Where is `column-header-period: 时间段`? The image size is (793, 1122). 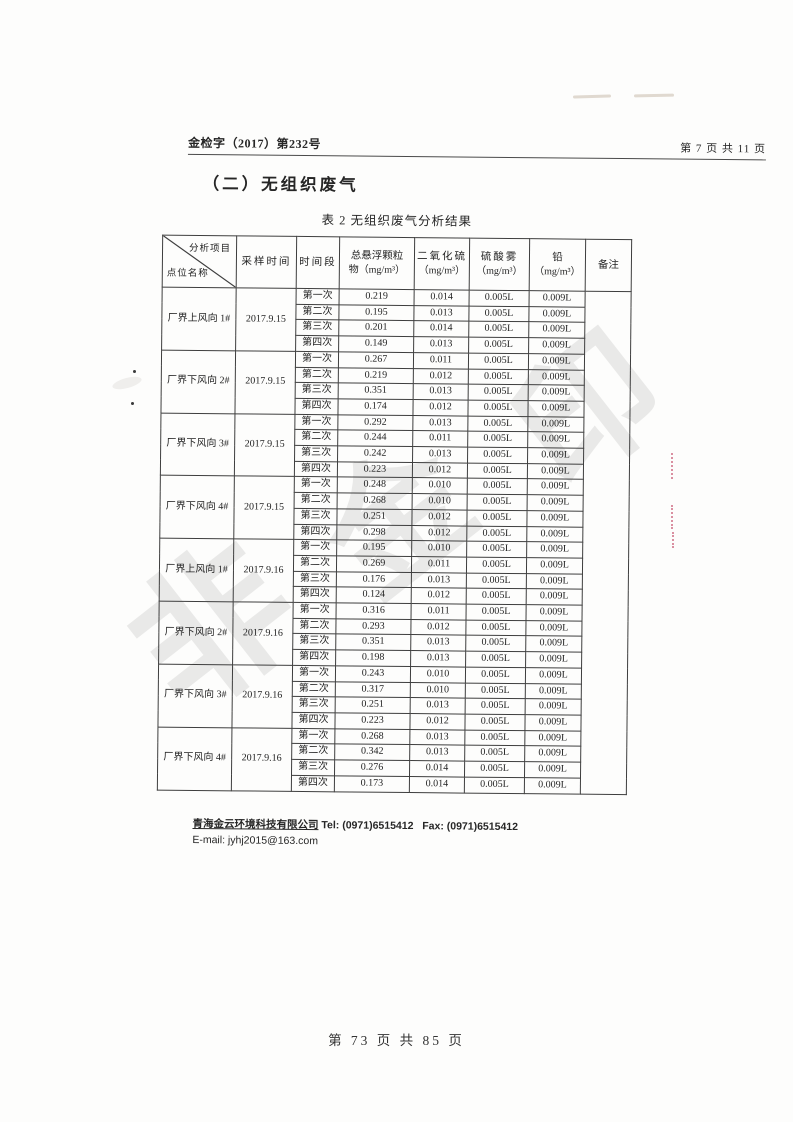
column-header-period: 时间段 is located at coordinates (318, 262).